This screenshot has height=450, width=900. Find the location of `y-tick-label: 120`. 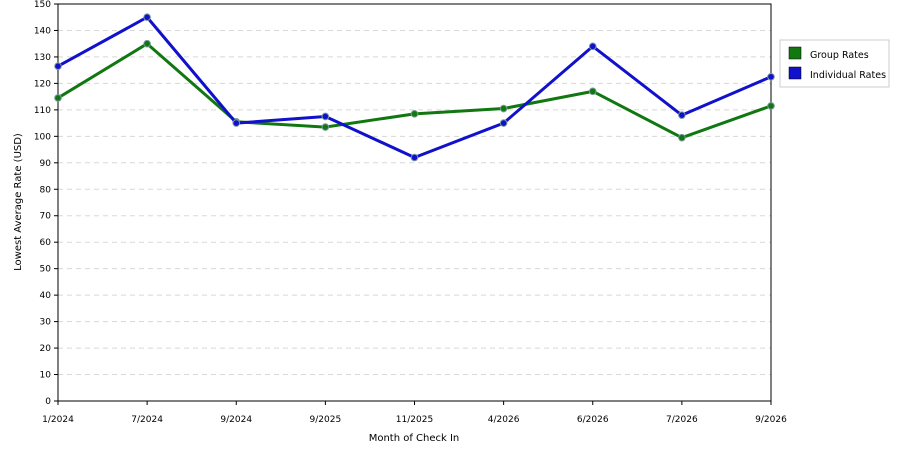

y-tick-label: 120 is located at coordinates (42, 84).